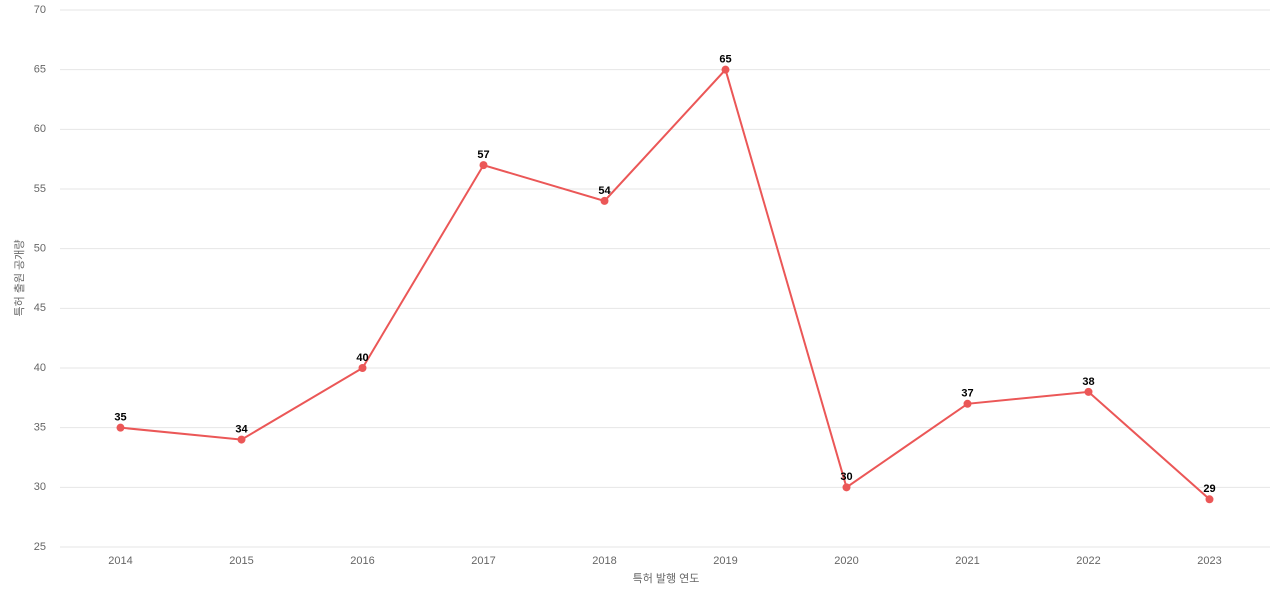 The width and height of the screenshot is (1280, 600). I want to click on x-tick-label: 2016, so click(362, 561).